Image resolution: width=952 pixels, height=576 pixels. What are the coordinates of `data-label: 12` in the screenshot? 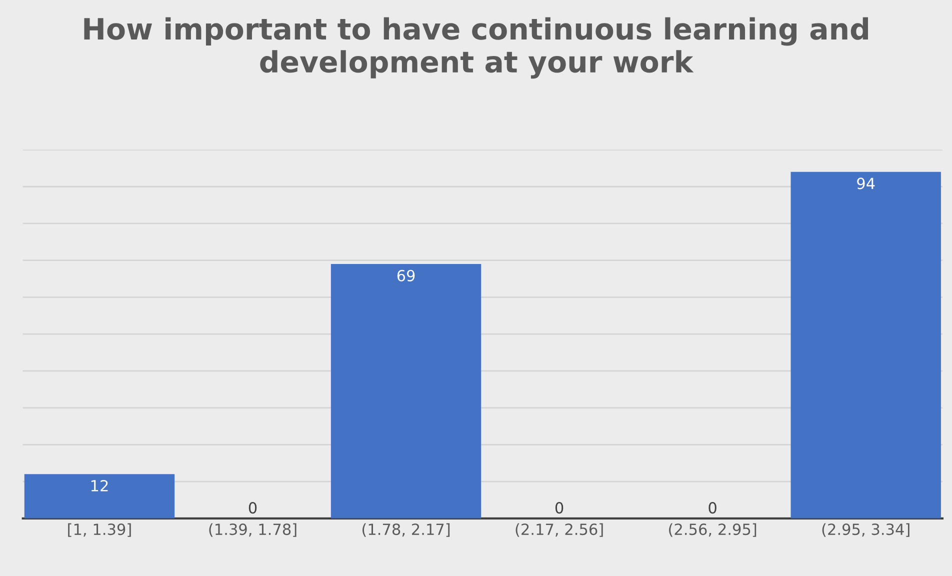 It's located at (99, 486).